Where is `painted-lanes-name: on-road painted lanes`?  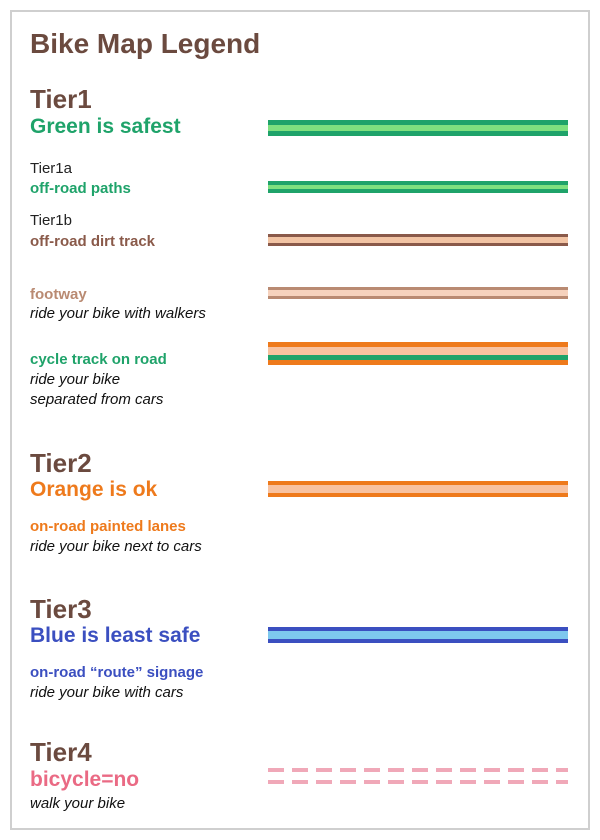
painted-lanes-name: on-road painted lanes is located at coordinates (108, 526).